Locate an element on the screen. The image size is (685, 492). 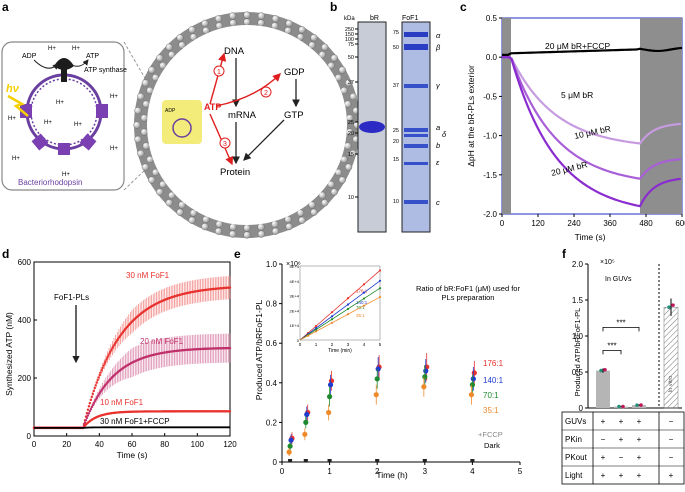
e-inset-xtick-label: 5 is located at coordinates (380, 344).